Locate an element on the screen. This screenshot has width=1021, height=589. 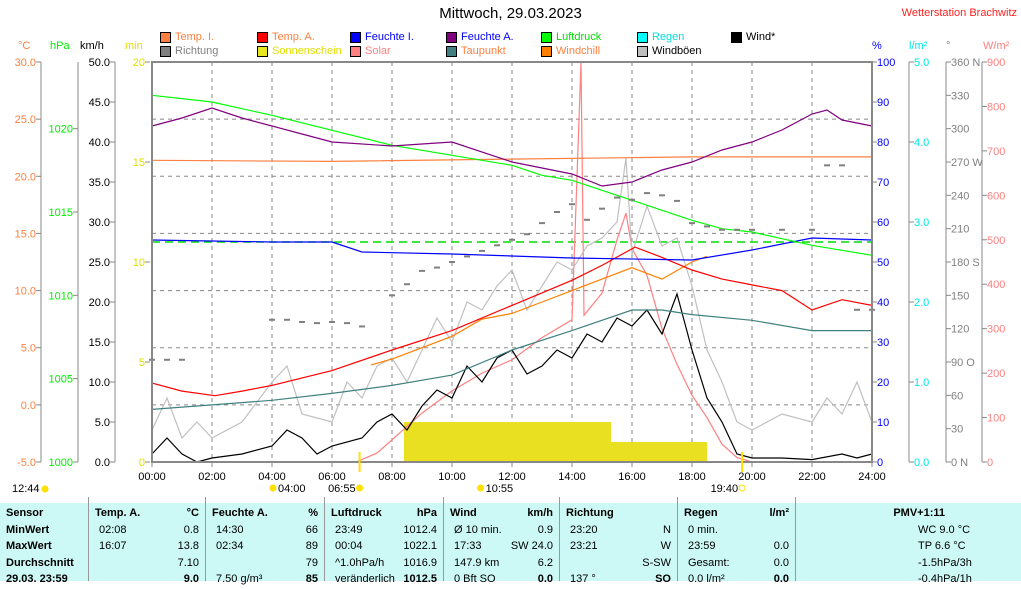
axis-tick-label-rain: 4.0 is located at coordinates (921, 143).